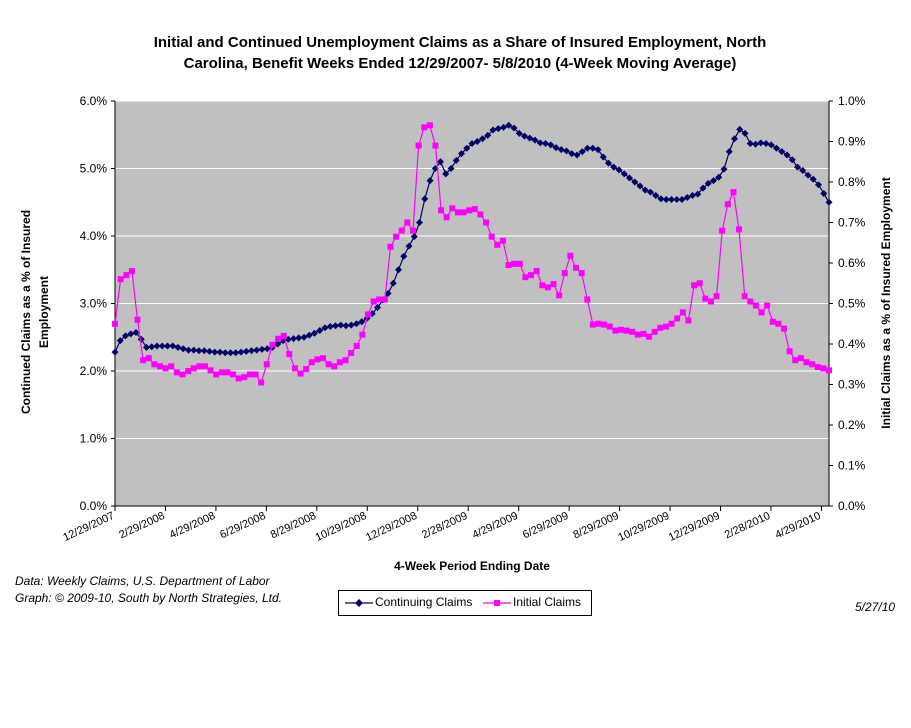 Image resolution: width=911 pixels, height=728 pixels. I want to click on y-right-tick-label: 0.8%, so click(852, 182).